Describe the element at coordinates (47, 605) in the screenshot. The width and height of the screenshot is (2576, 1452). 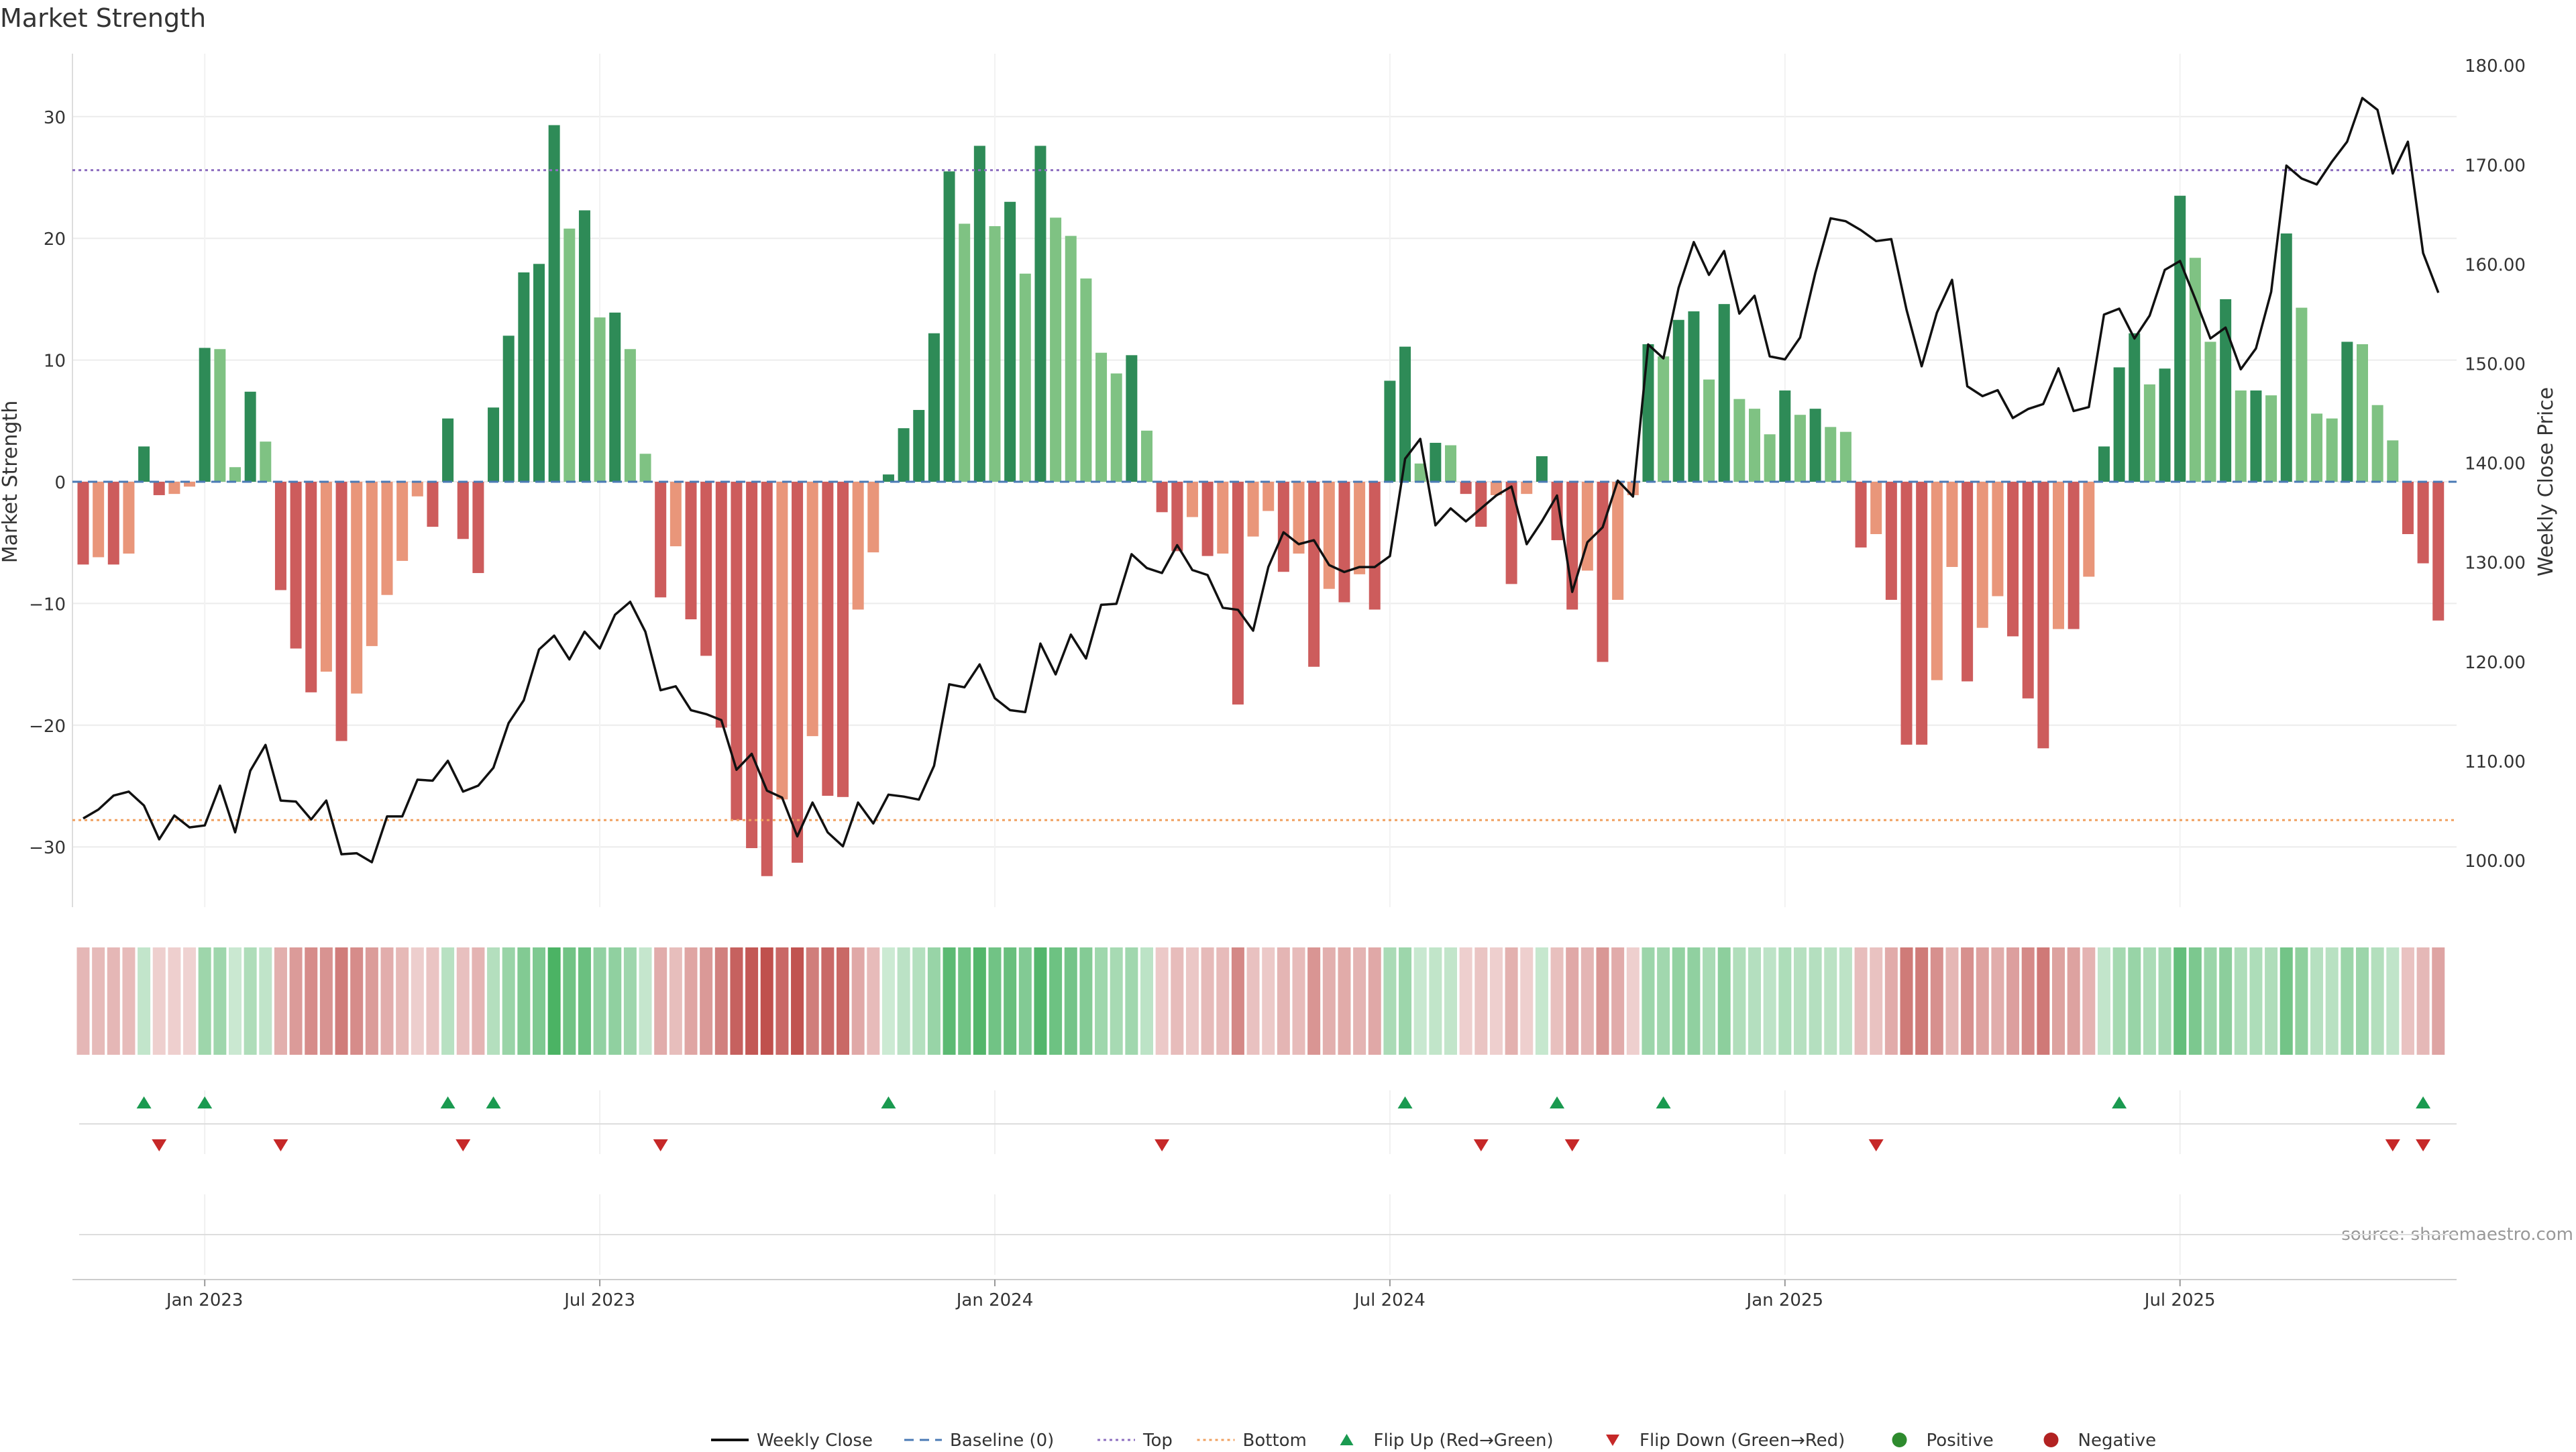
I see `left-tick-label: −10` at that location.